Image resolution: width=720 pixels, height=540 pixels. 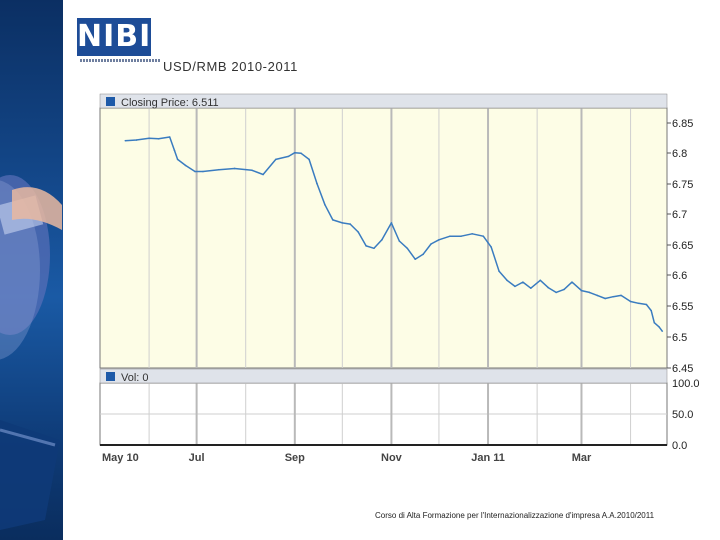 I want to click on price-legend-text: Closing Price: 6.511, so click(x=170, y=103).